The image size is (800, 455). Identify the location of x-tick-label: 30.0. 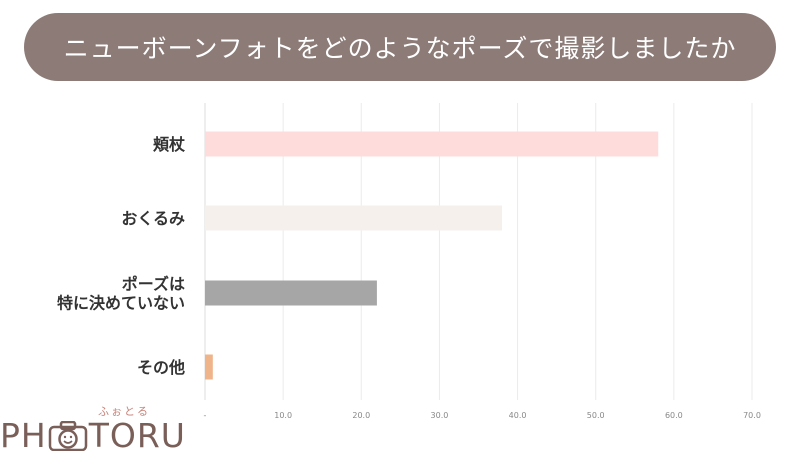
(440, 415).